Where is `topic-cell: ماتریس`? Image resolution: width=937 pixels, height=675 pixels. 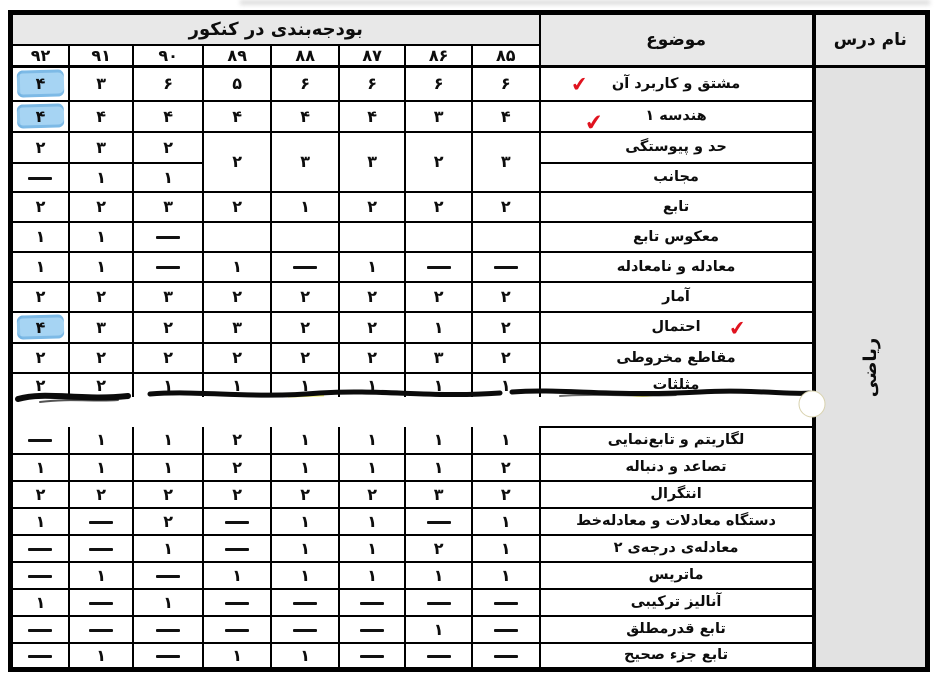 topic-cell: ماتریس is located at coordinates (676, 575).